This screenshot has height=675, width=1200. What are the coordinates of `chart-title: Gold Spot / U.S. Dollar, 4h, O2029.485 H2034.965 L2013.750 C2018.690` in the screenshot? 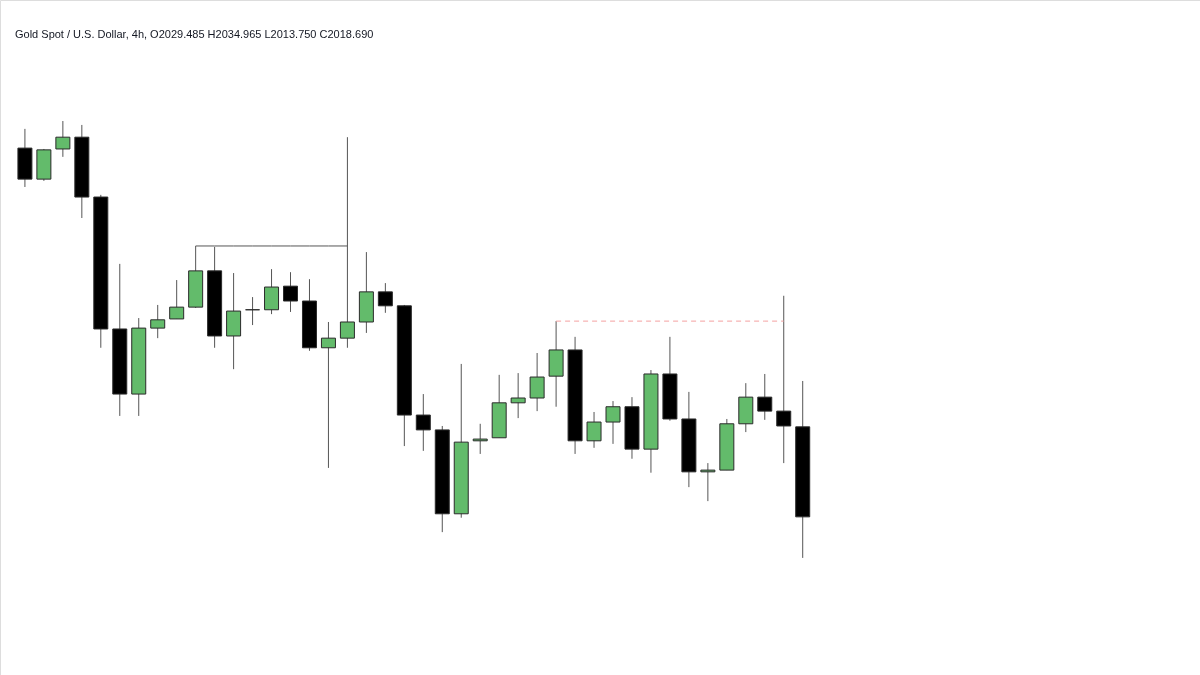 It's located at (194, 34).